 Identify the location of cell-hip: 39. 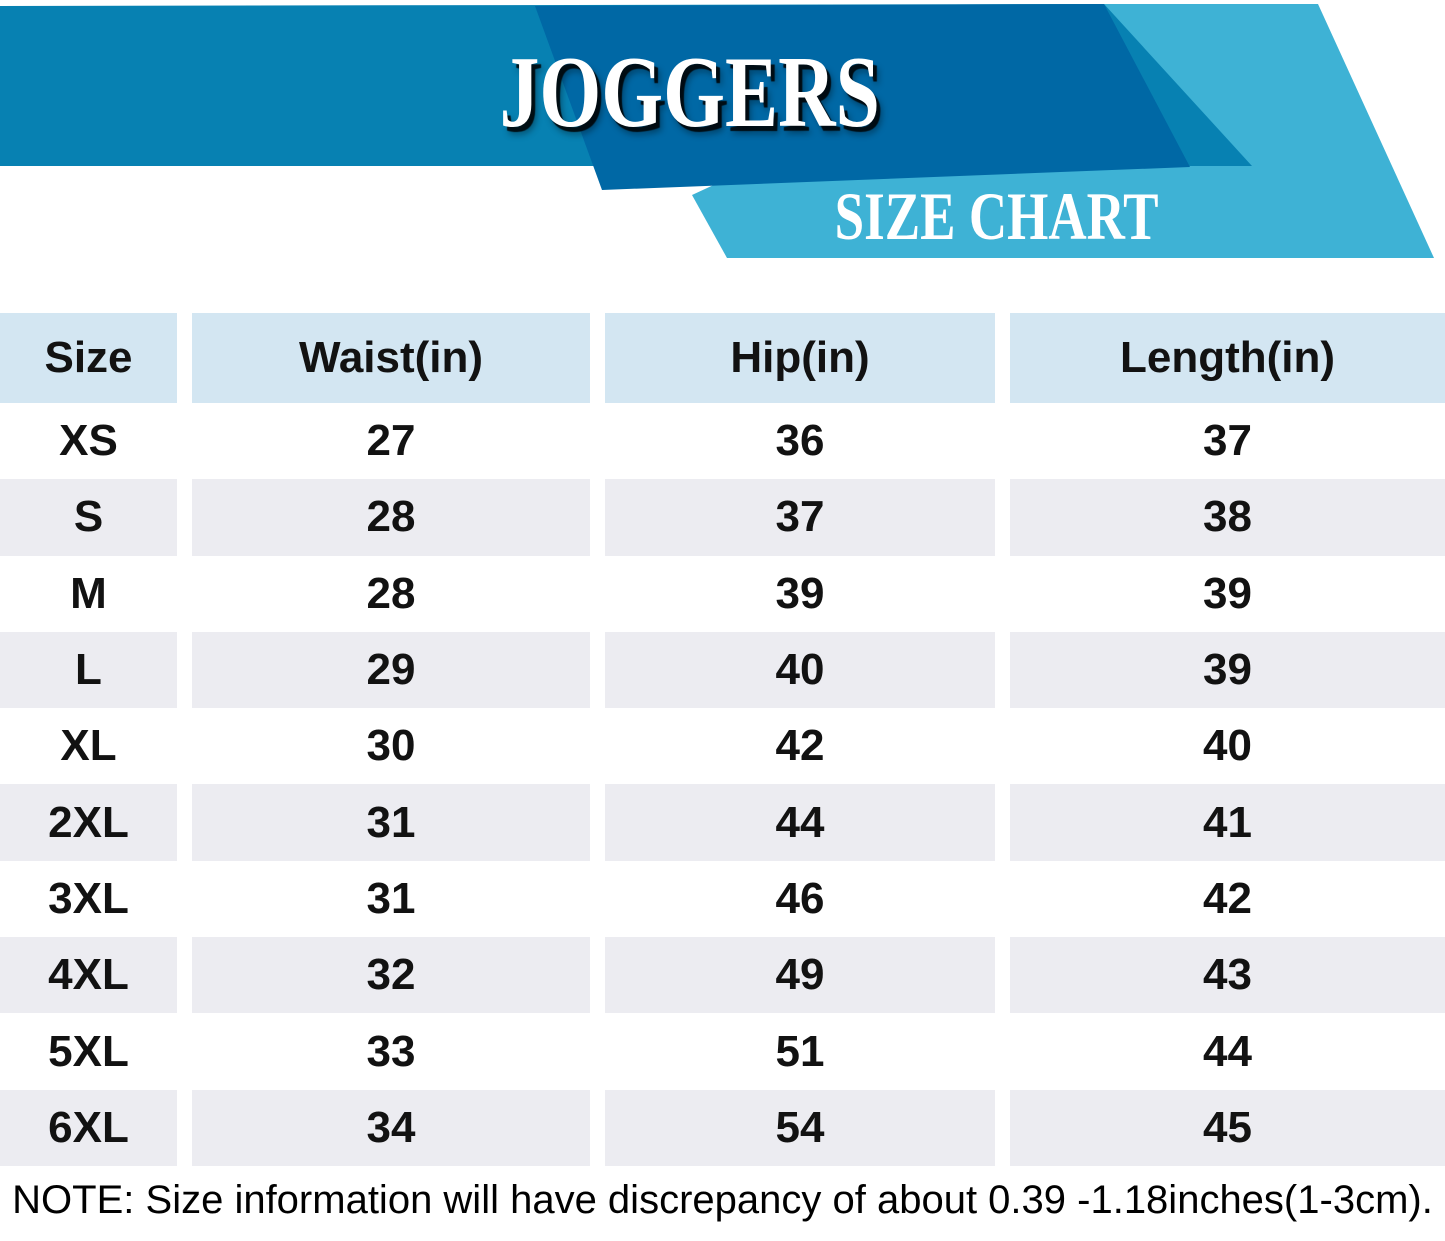
(800, 593).